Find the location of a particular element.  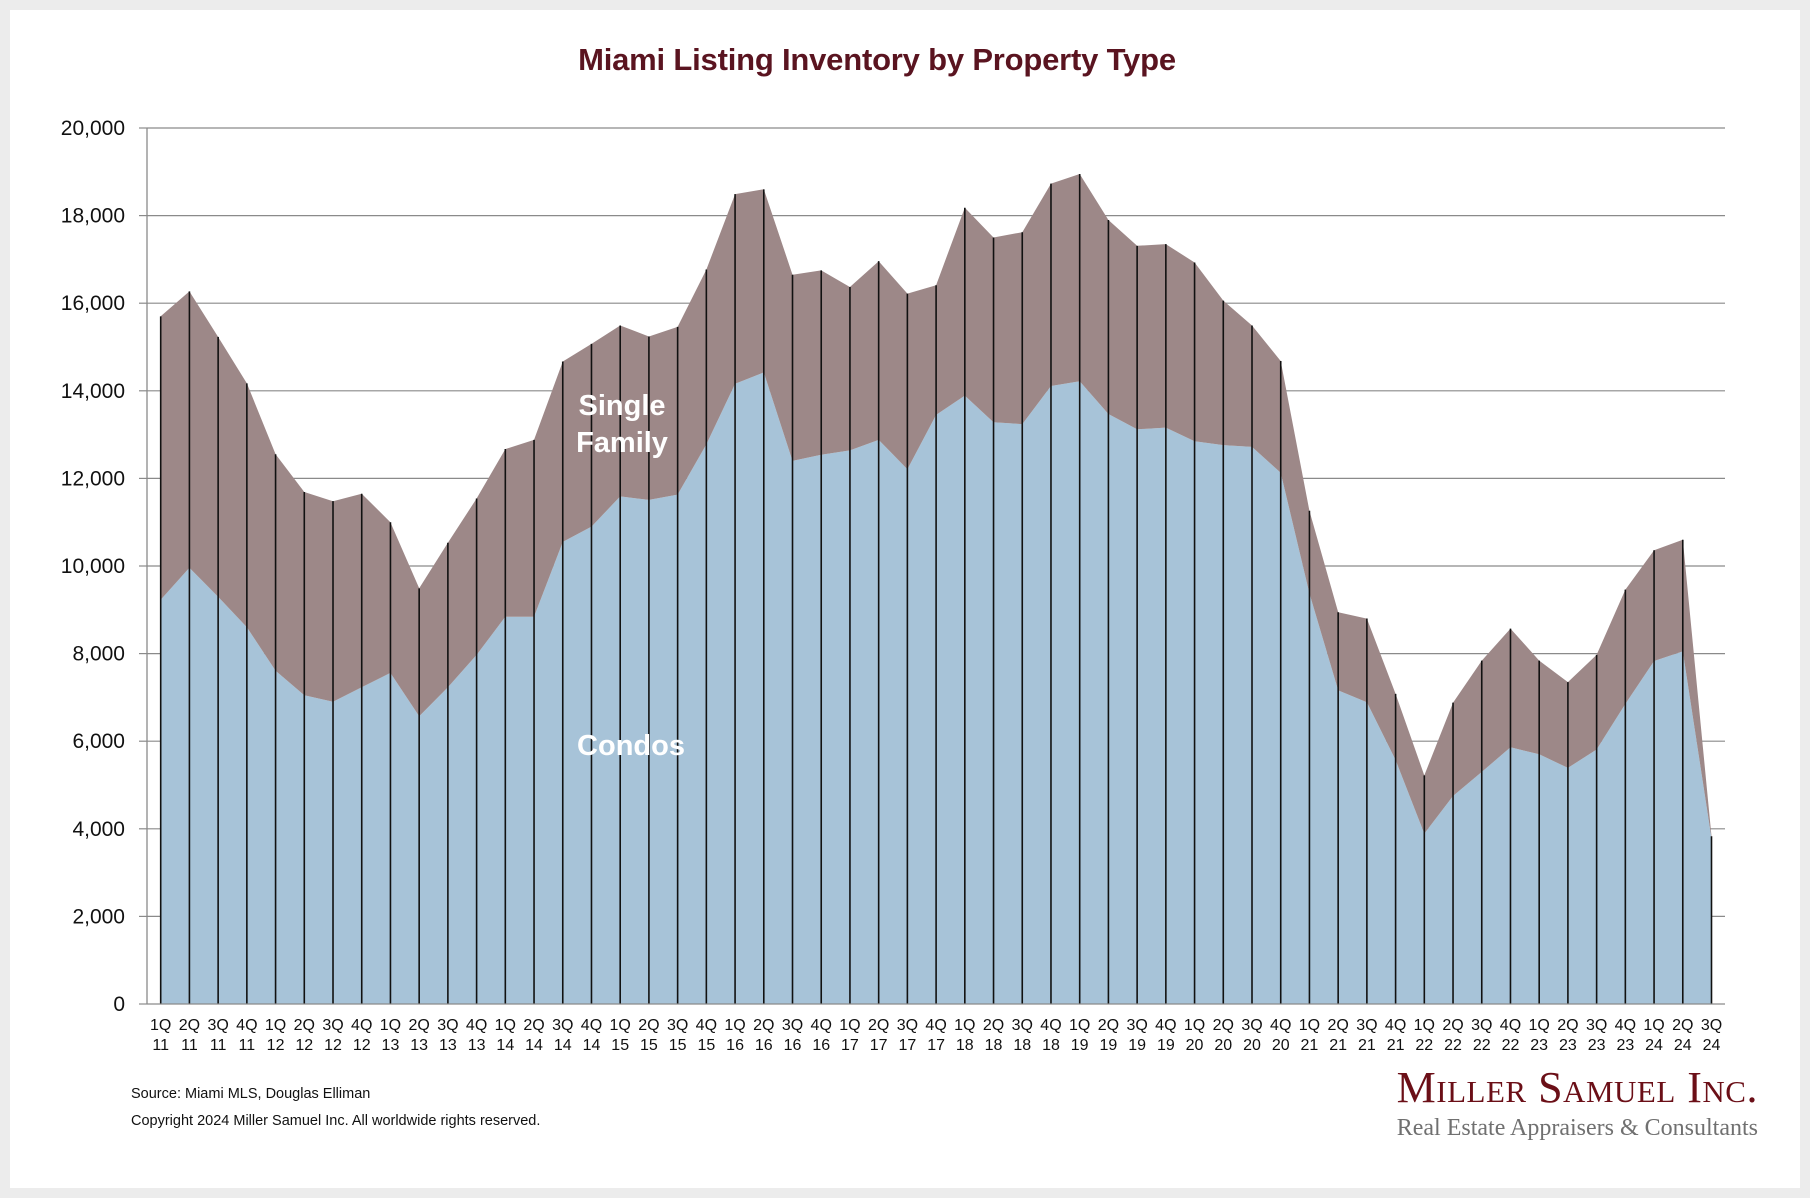

y-tick-label: 12,000 is located at coordinates (93, 478).